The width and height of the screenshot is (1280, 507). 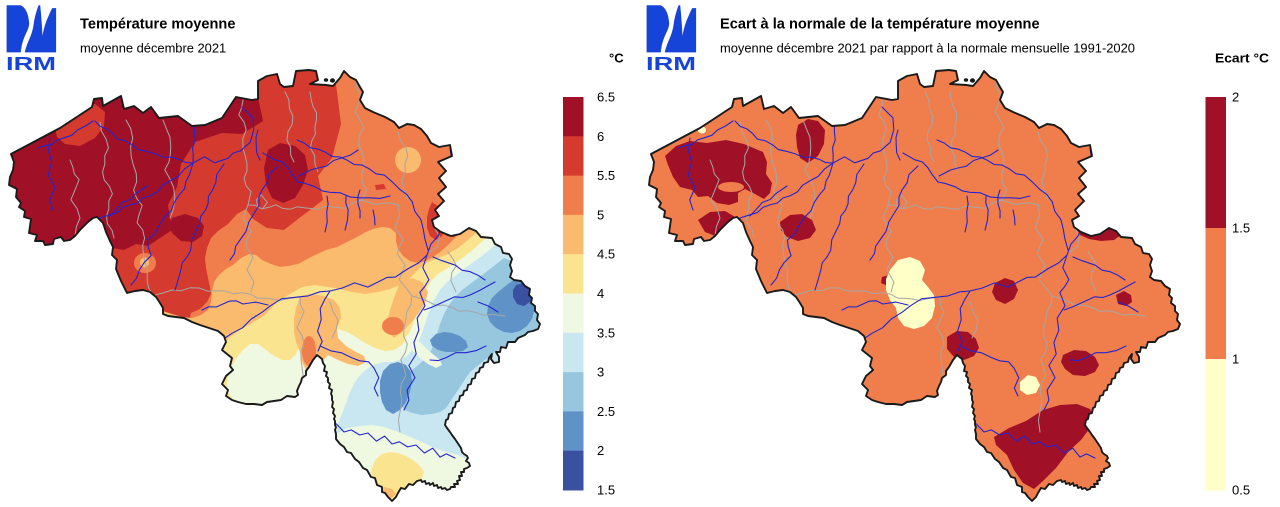 I want to click on svg-text: 2.5, so click(x=606, y=411).